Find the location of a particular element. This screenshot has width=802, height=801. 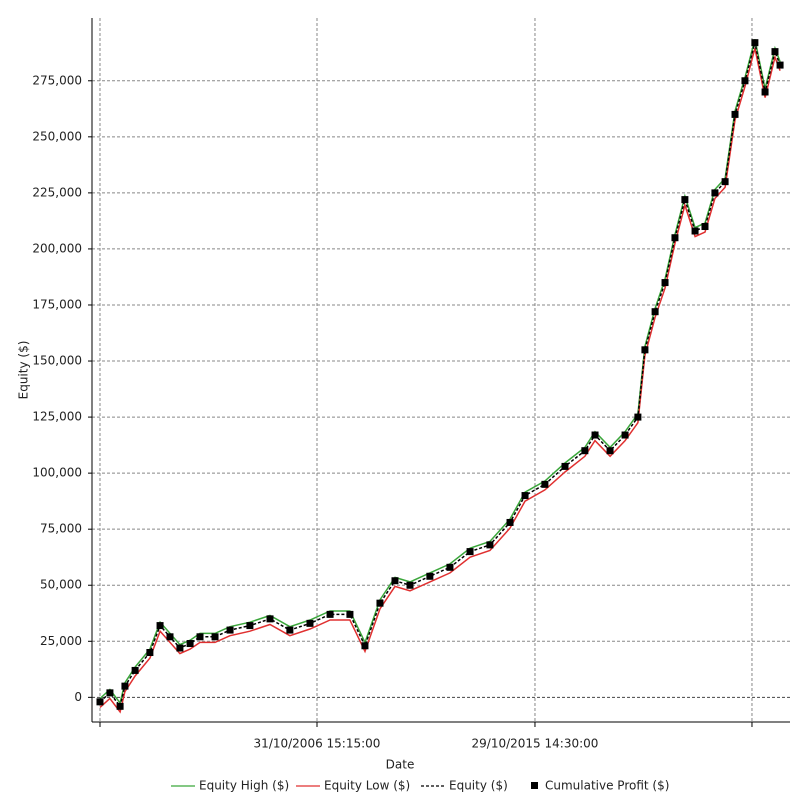

y-axis-label: Equity ($) is located at coordinates (24, 370).